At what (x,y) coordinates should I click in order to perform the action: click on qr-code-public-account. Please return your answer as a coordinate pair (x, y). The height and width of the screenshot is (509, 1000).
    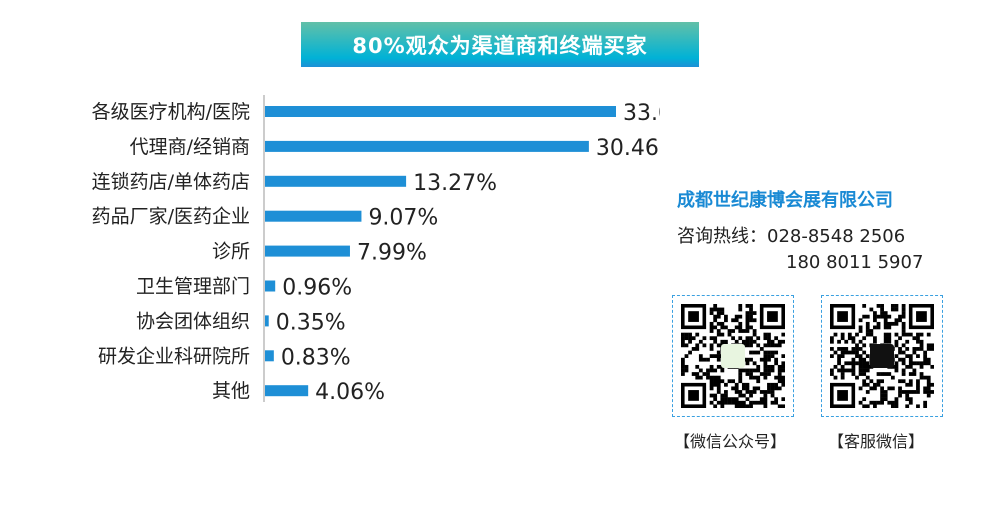
    Looking at the image, I should click on (733, 356).